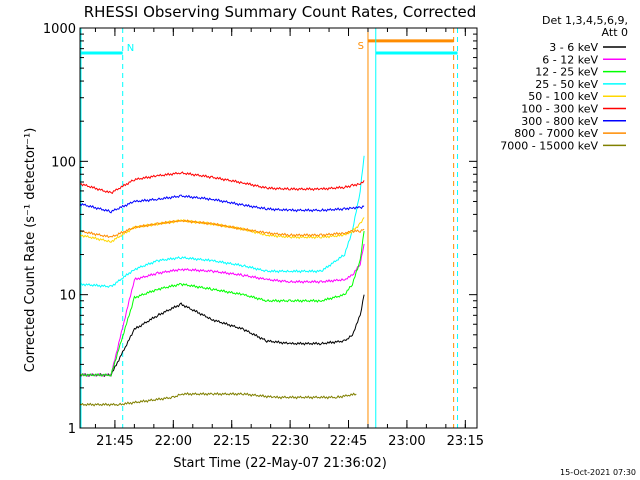 The width and height of the screenshot is (640, 480). I want to click on y-tick-label: 100, so click(63, 162).